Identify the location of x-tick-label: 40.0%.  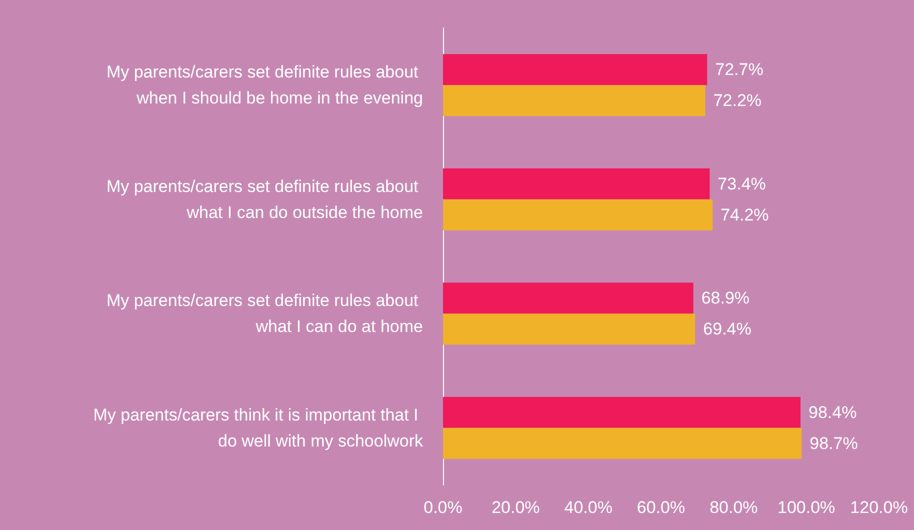
(588, 507).